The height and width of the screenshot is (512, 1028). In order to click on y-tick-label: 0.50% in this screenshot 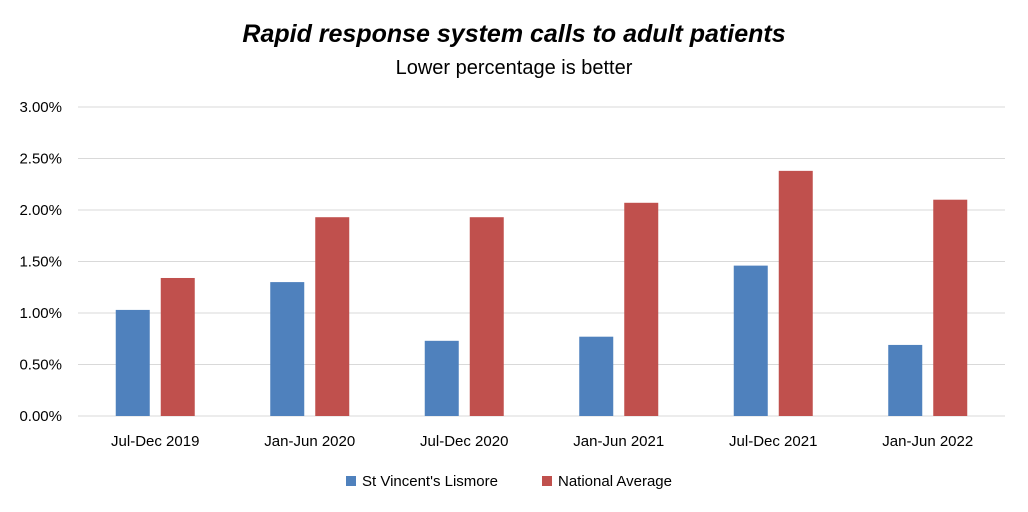, I will do `click(40, 365)`.